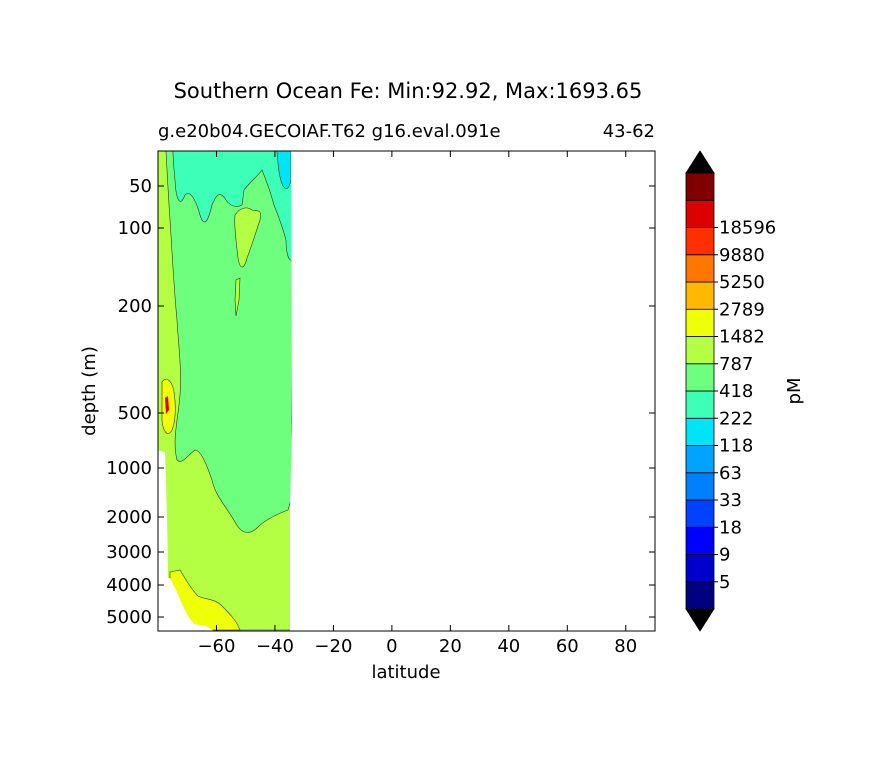 This screenshot has width=884, height=761. What do you see at coordinates (135, 228) in the screenshot?
I see `y-tick-label: 100` at bounding box center [135, 228].